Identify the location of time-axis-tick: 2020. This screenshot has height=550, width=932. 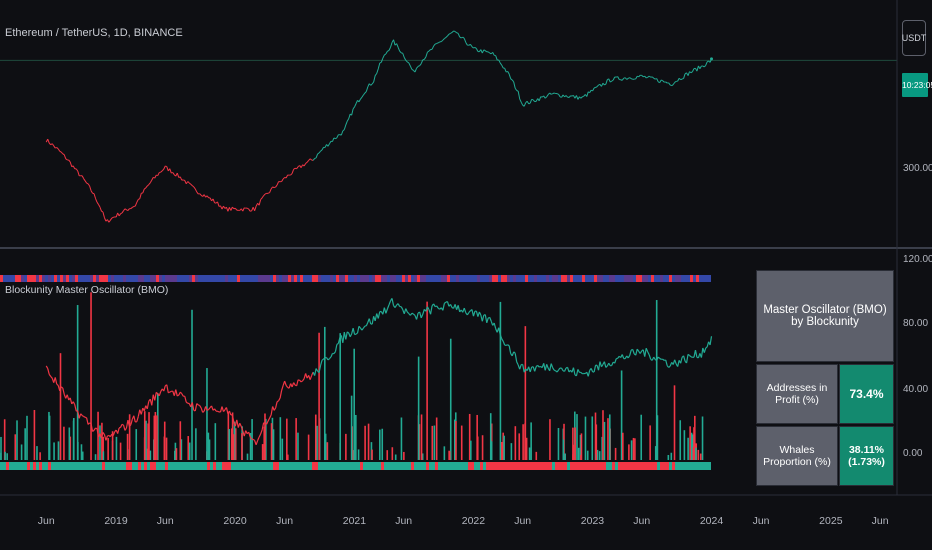
(235, 521).